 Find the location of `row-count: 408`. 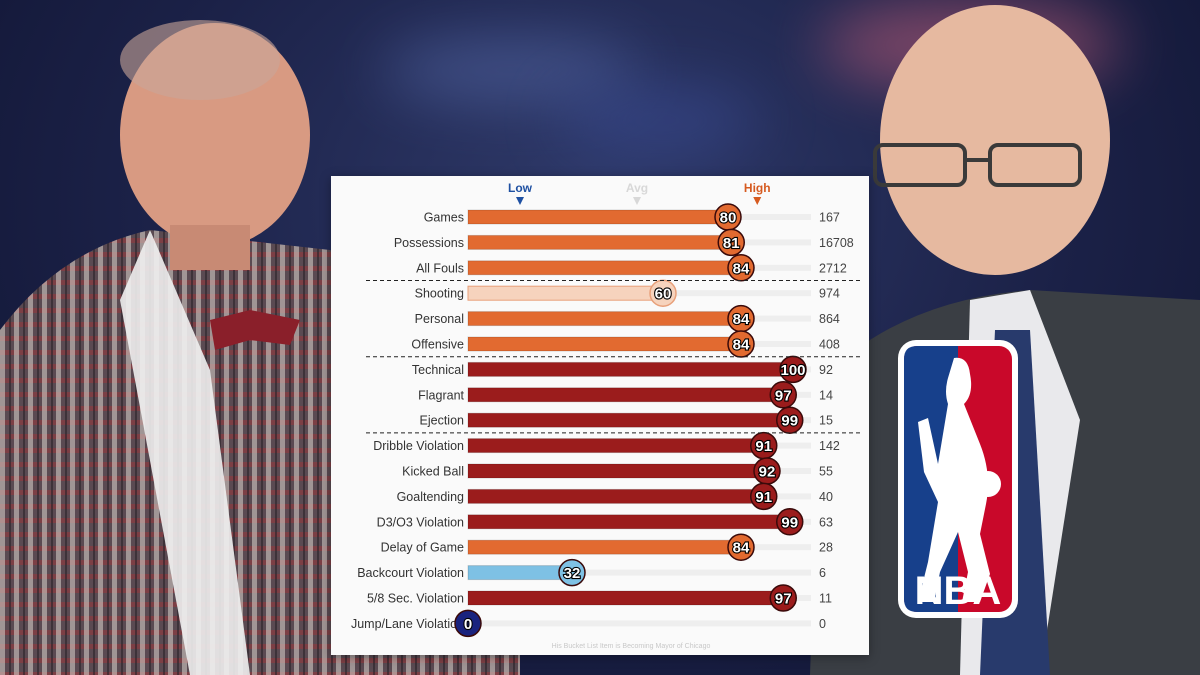

row-count: 408 is located at coordinates (829, 345).